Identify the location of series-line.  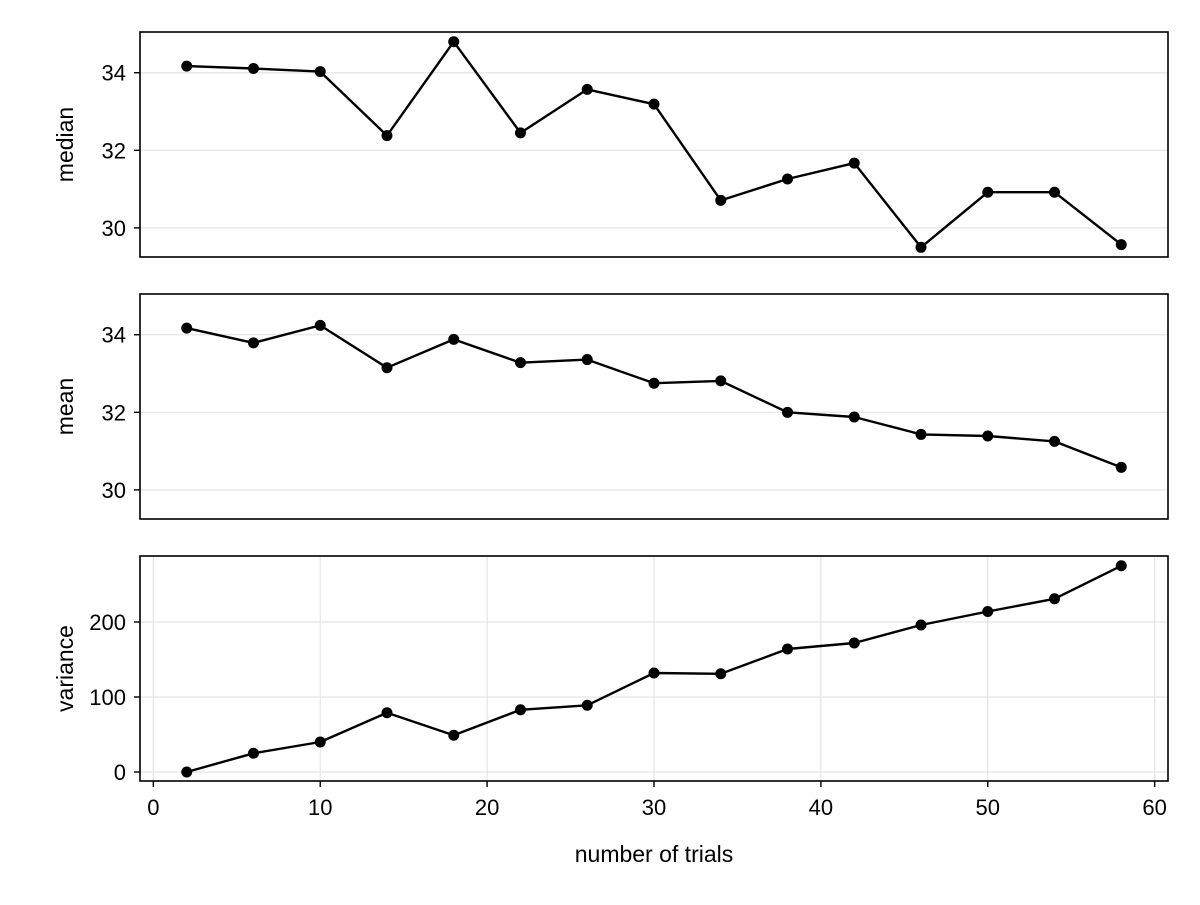
(654, 396).